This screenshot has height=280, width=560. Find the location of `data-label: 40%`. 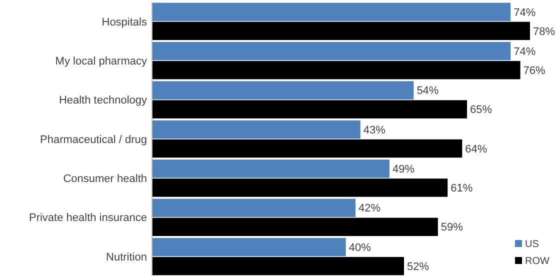

data-label: 40% is located at coordinates (360, 248).